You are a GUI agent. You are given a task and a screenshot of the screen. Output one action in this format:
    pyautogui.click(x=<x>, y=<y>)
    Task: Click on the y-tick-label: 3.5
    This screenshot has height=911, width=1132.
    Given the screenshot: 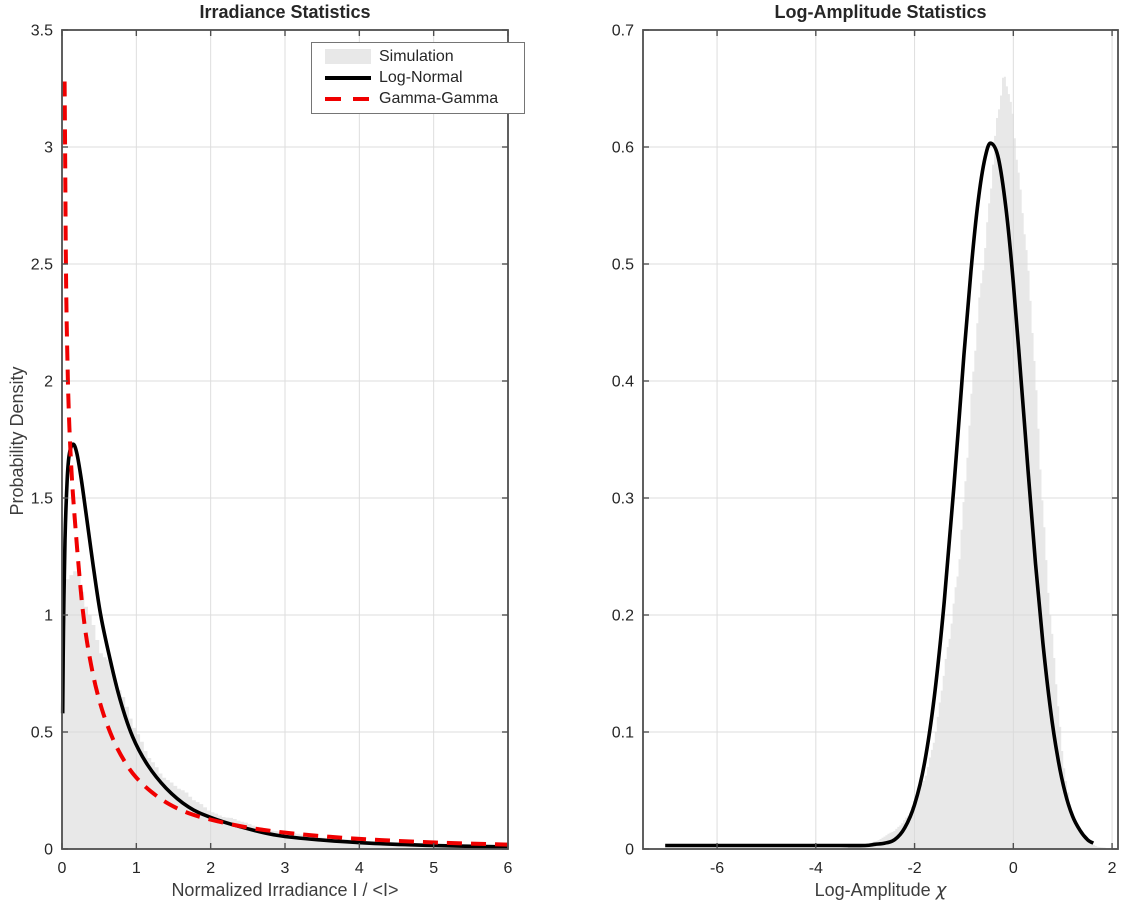 What is the action you would take?
    pyautogui.click(x=42, y=31)
    